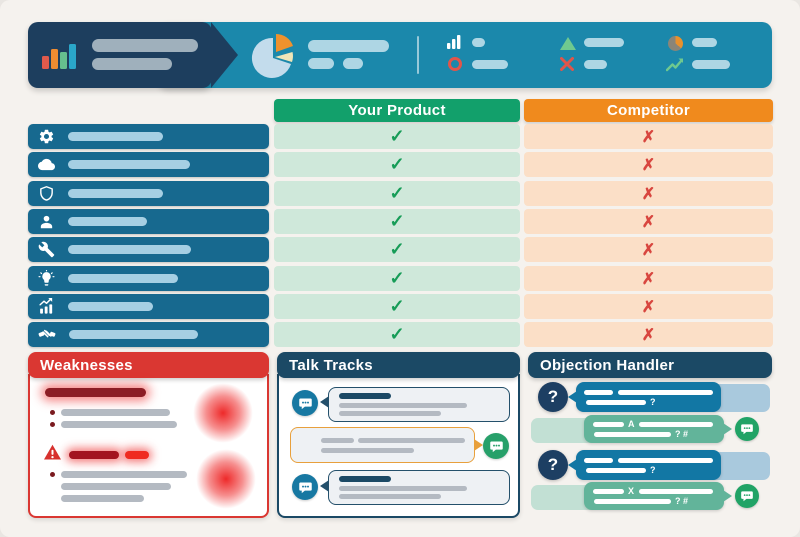 This screenshot has width=800, height=537. What do you see at coordinates (675, 43) in the screenshot?
I see `mini-pie-icon` at bounding box center [675, 43].